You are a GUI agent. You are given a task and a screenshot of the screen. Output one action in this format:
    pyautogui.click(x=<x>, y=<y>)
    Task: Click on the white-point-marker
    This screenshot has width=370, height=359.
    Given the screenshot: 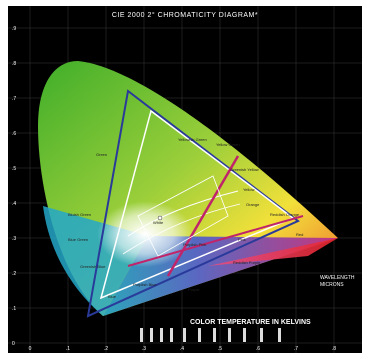 What is the action you would take?
    pyautogui.click(x=160, y=218)
    